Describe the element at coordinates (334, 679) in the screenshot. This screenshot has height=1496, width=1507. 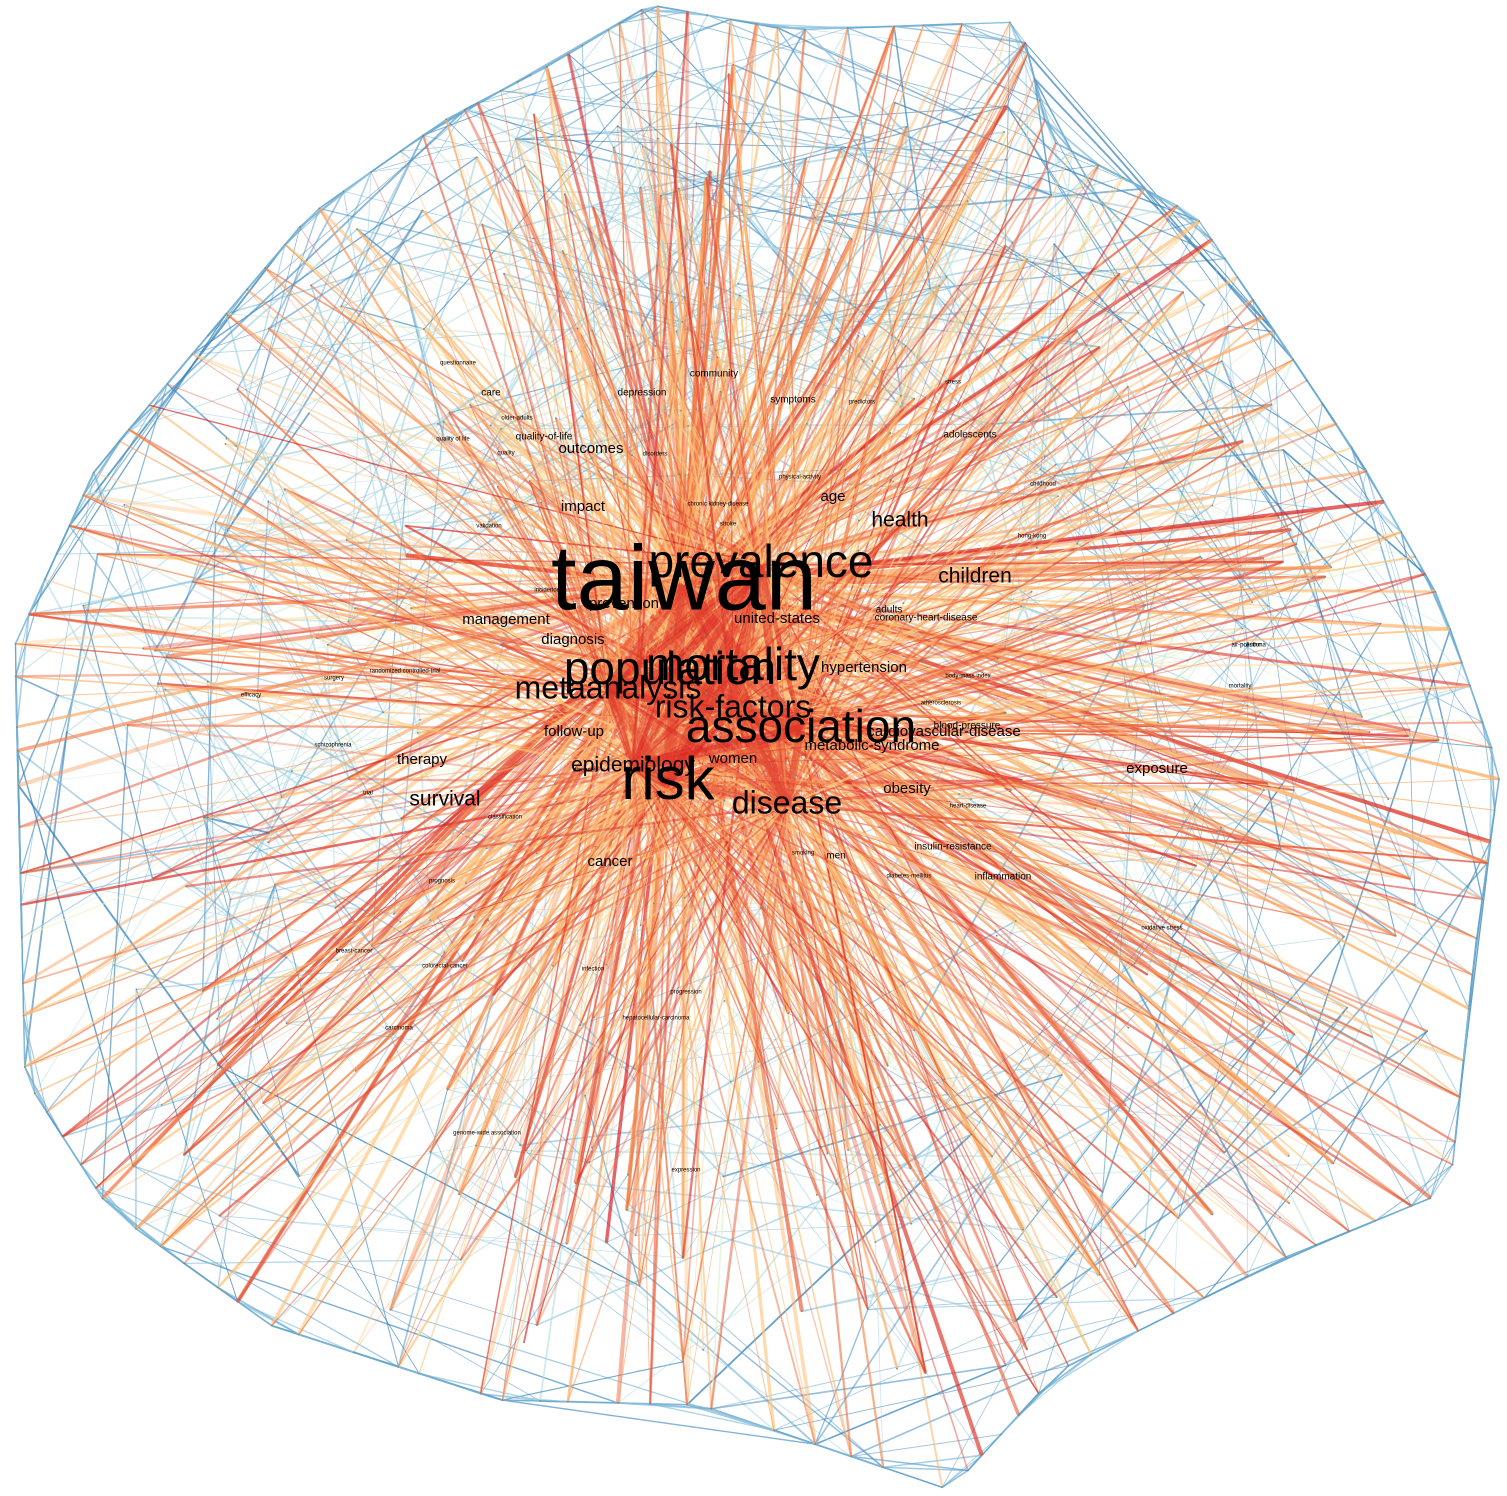
I see `node-label-surgery: surgery` at that location.